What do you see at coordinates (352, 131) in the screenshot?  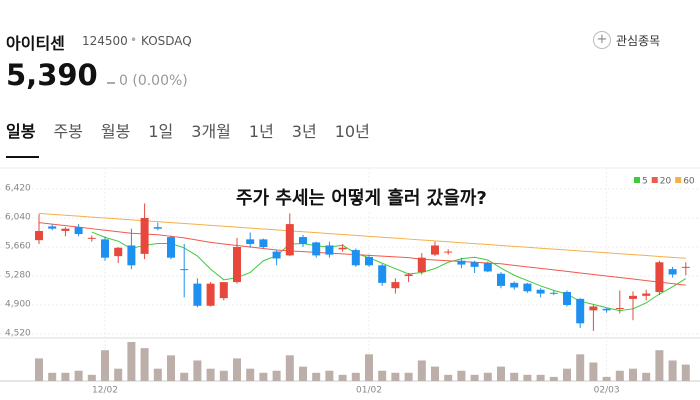 I see `period-tab: 10년` at bounding box center [352, 131].